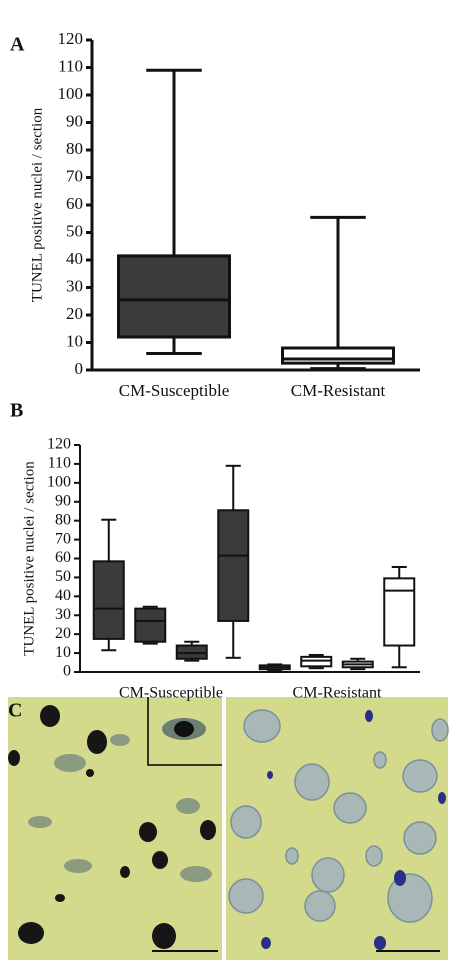 Image resolution: width=458 pixels, height=964 pixels. Describe the element at coordinates (337, 828) in the screenshot. I see `micrograph-right` at that location.